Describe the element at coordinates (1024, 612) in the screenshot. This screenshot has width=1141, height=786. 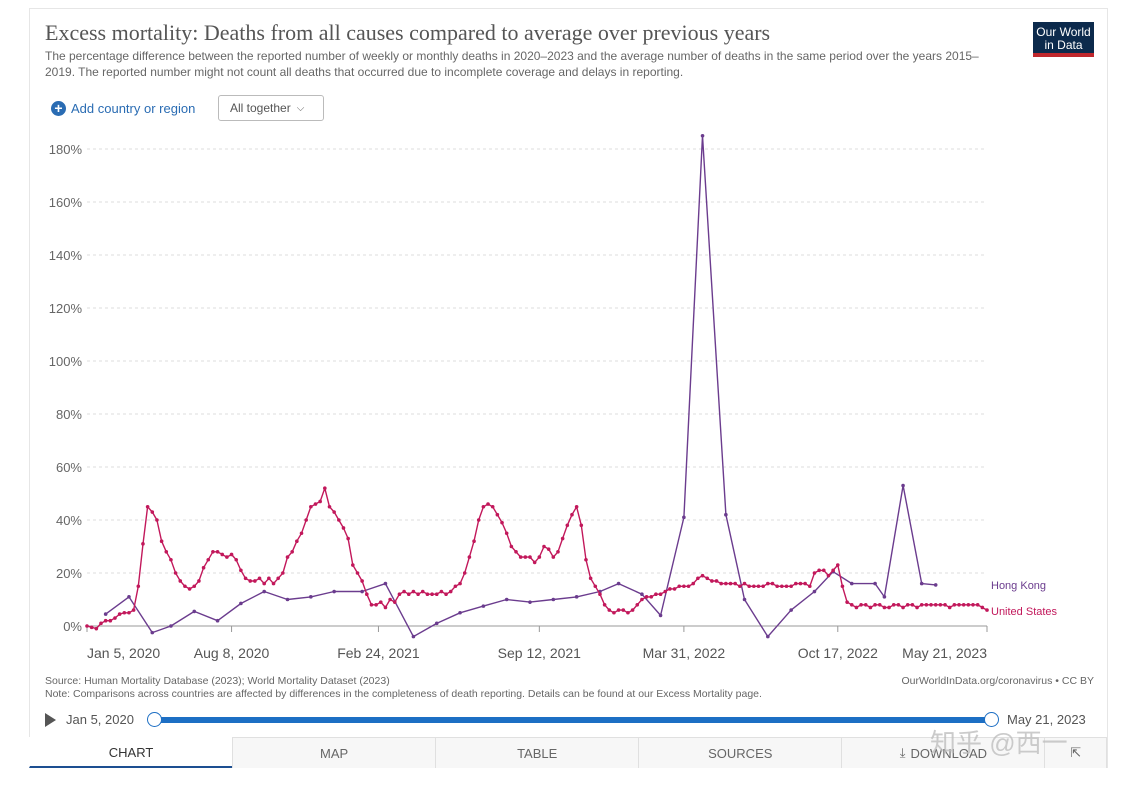
I see `series-label-united-states: United States` at that location.